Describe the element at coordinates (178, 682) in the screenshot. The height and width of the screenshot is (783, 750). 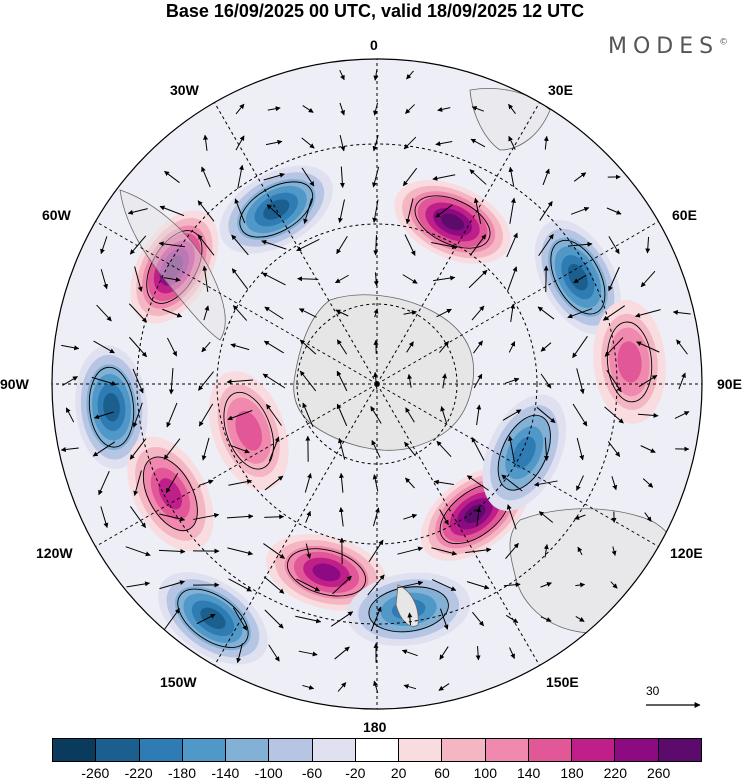
I see `lon-label-150w: 150W` at that location.